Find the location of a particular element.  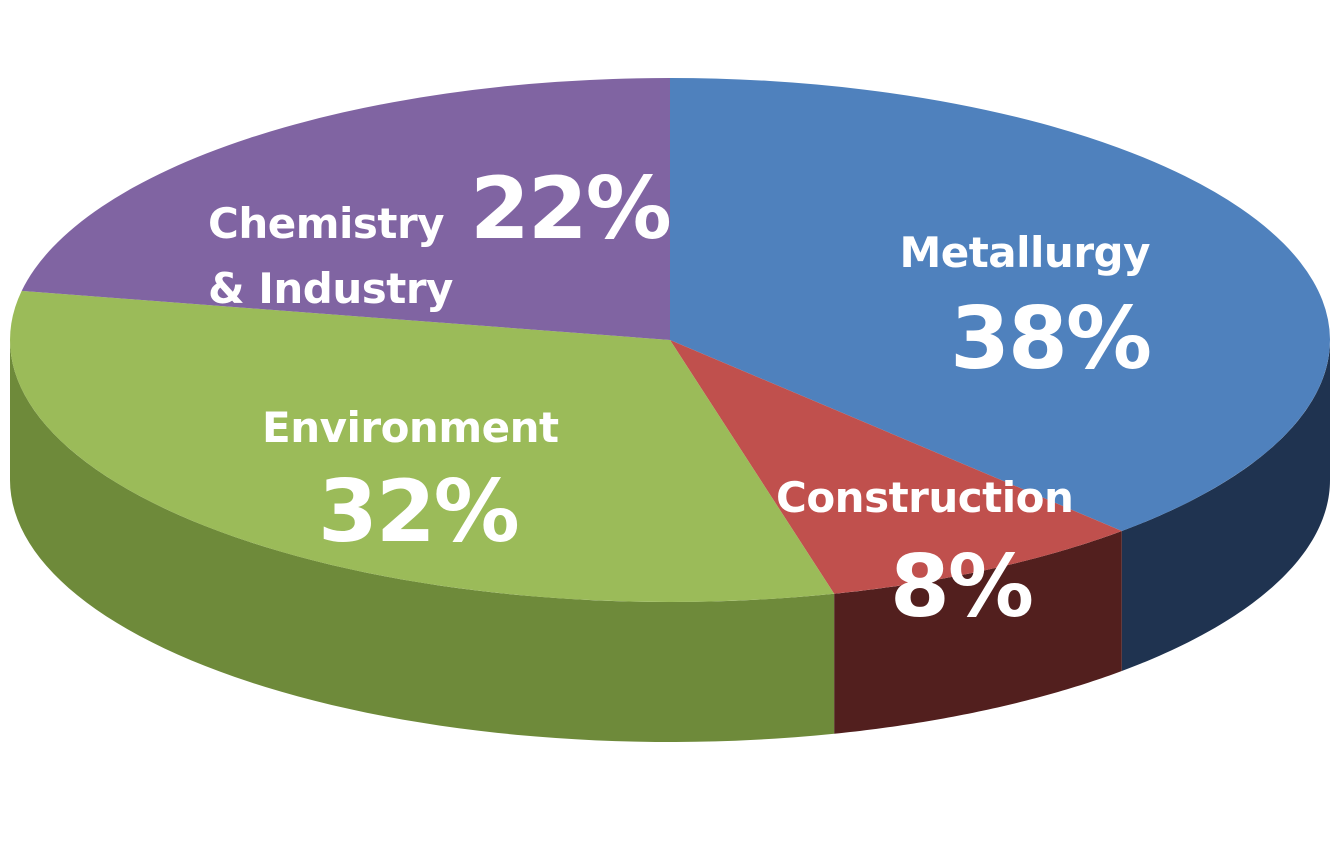

pie-slice-chemistry is located at coordinates (345, 209).